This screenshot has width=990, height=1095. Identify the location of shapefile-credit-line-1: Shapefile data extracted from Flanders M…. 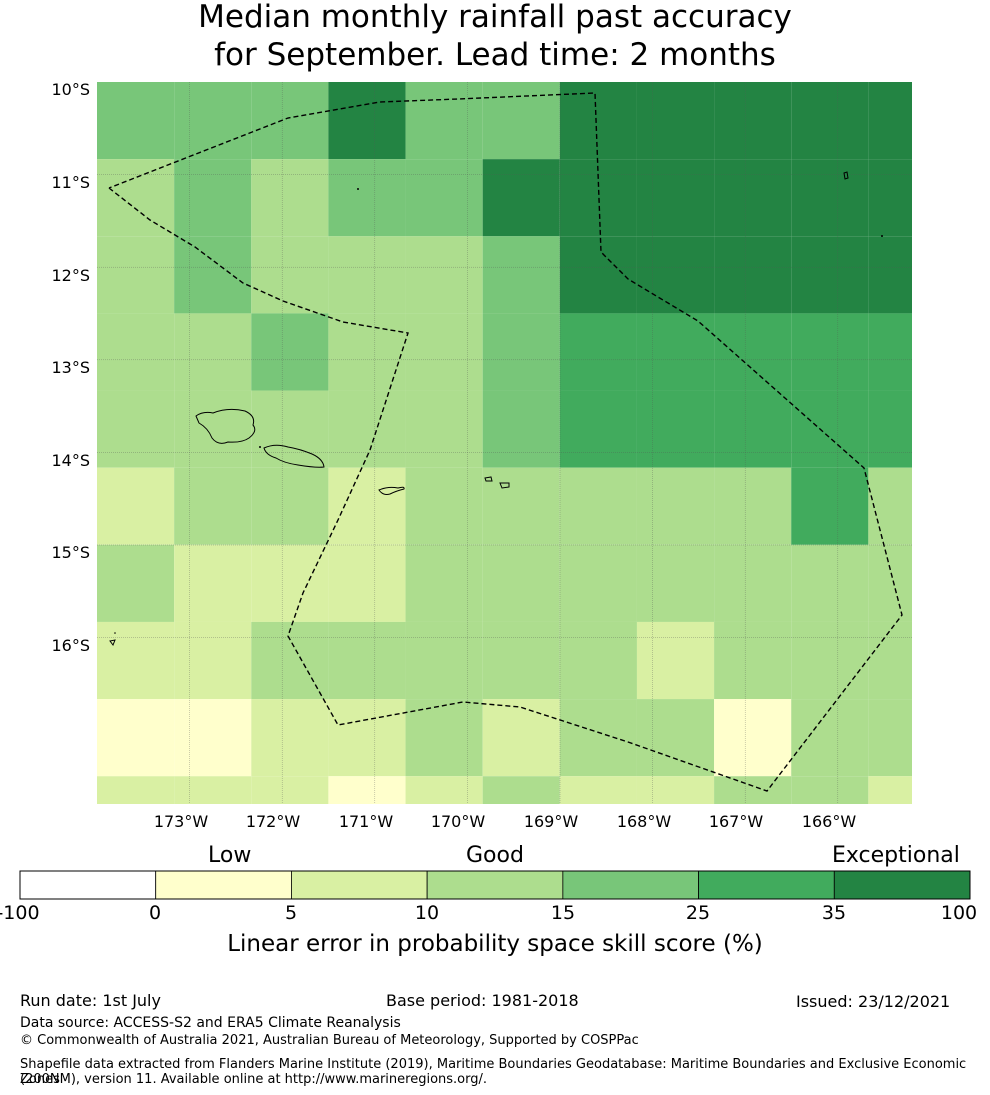
(493, 1072).